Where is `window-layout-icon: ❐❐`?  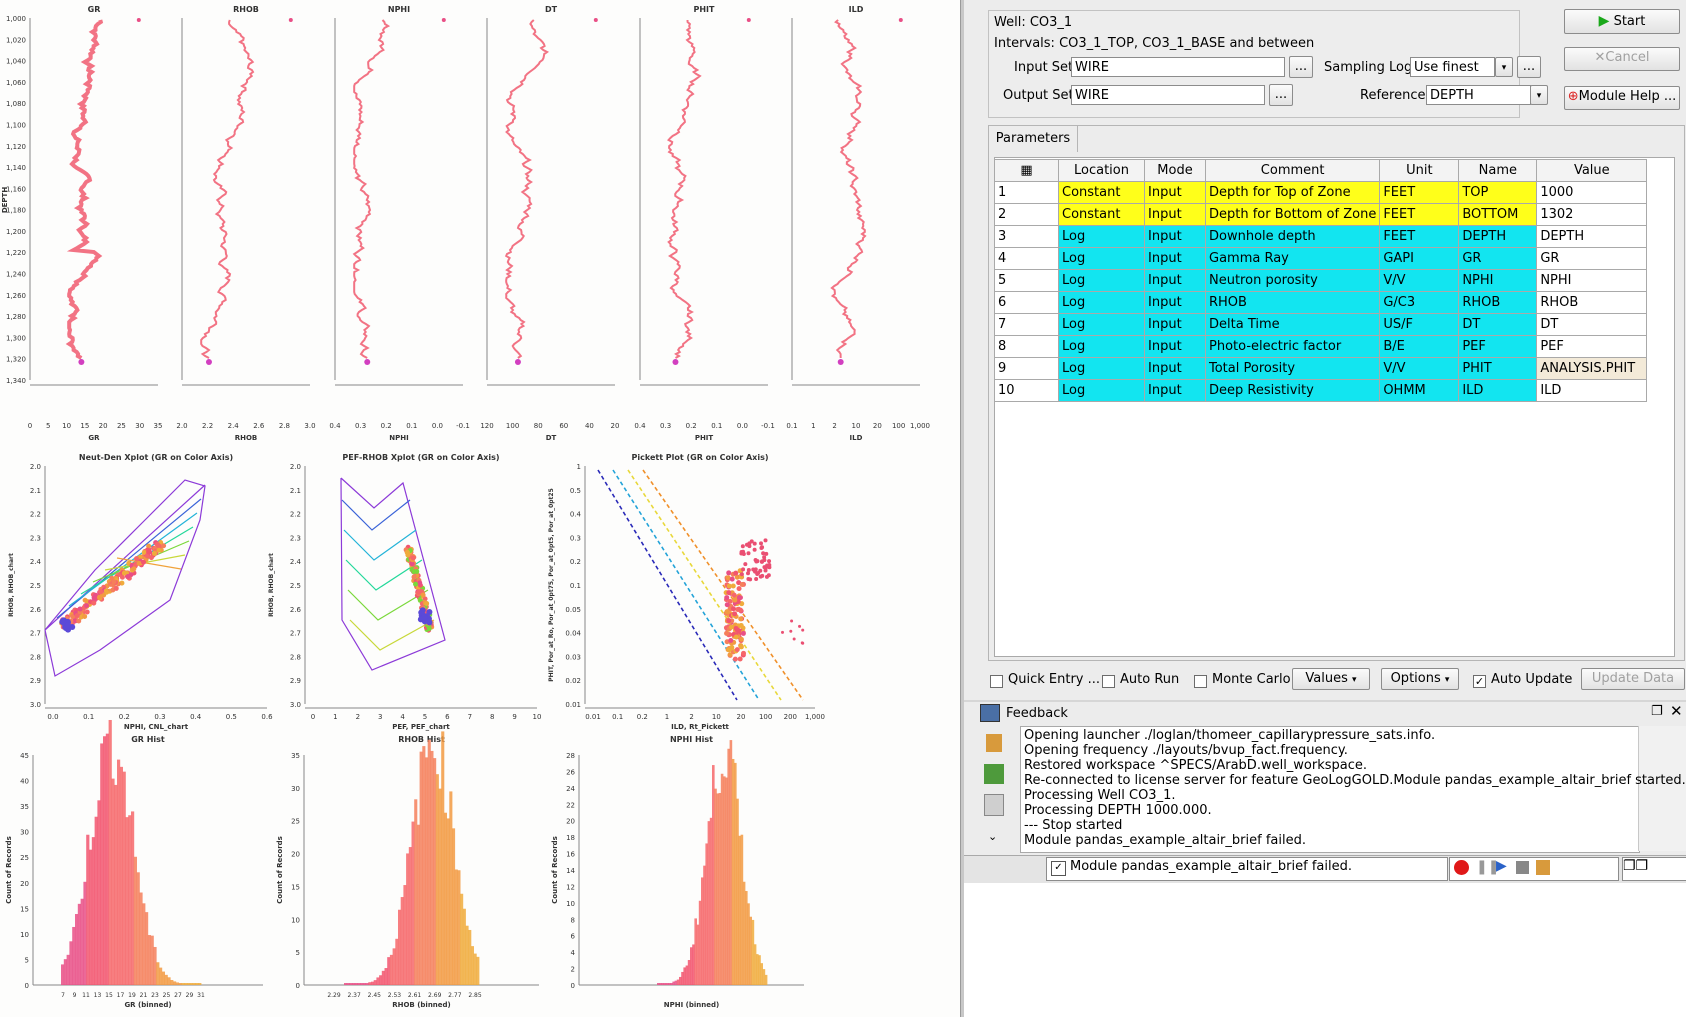 window-layout-icon: ❐❐ is located at coordinates (1654, 869).